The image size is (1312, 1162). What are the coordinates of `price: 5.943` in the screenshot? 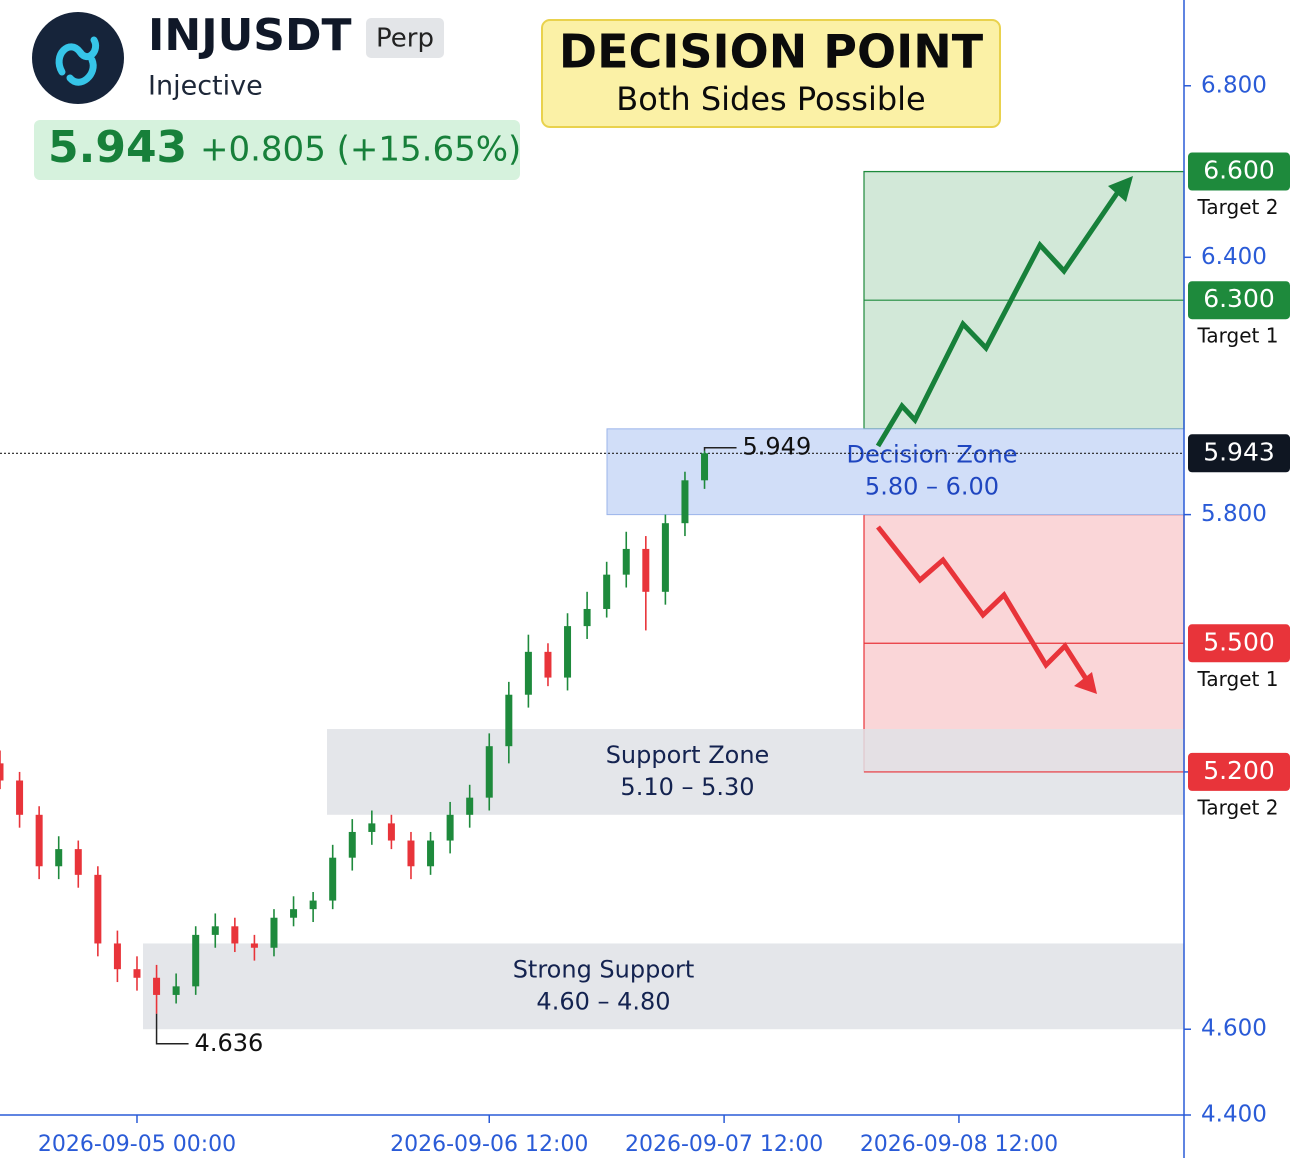 It's located at (117, 147).